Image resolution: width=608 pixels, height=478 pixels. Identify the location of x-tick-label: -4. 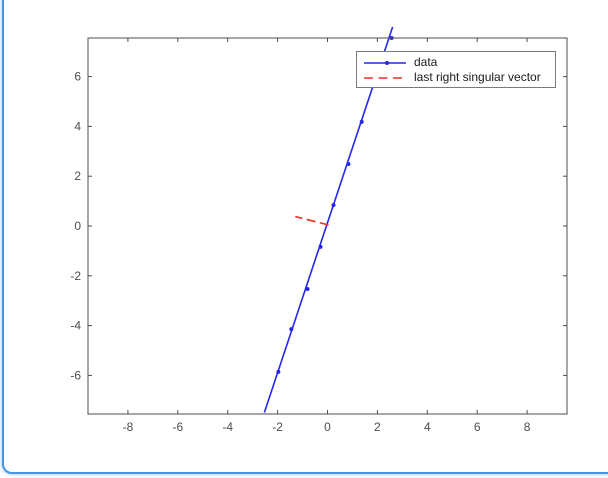
(227, 427).